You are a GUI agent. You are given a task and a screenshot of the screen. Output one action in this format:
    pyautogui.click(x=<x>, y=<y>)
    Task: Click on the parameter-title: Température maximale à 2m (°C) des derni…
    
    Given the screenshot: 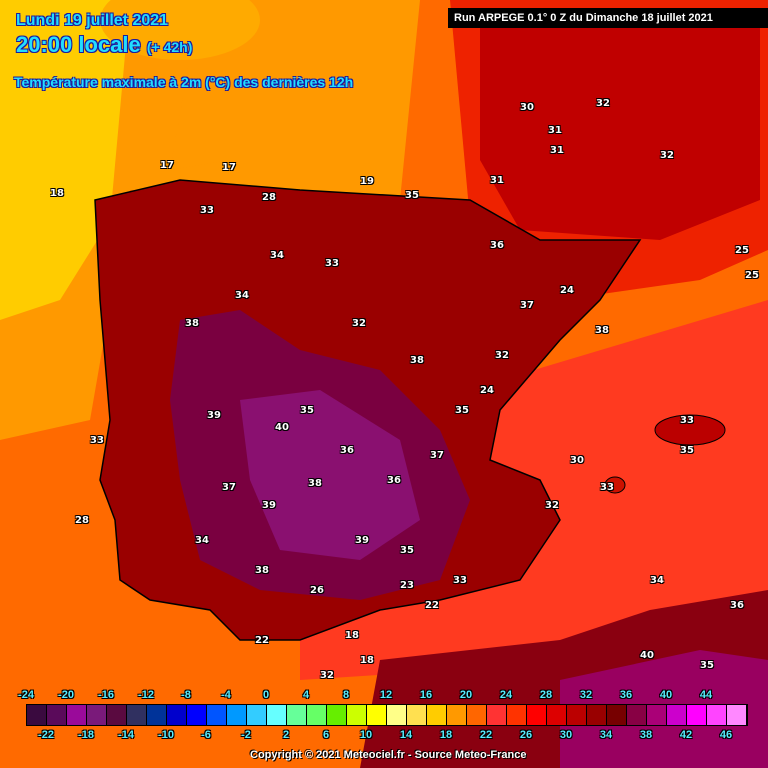 What is the action you would take?
    pyautogui.click(x=184, y=82)
    